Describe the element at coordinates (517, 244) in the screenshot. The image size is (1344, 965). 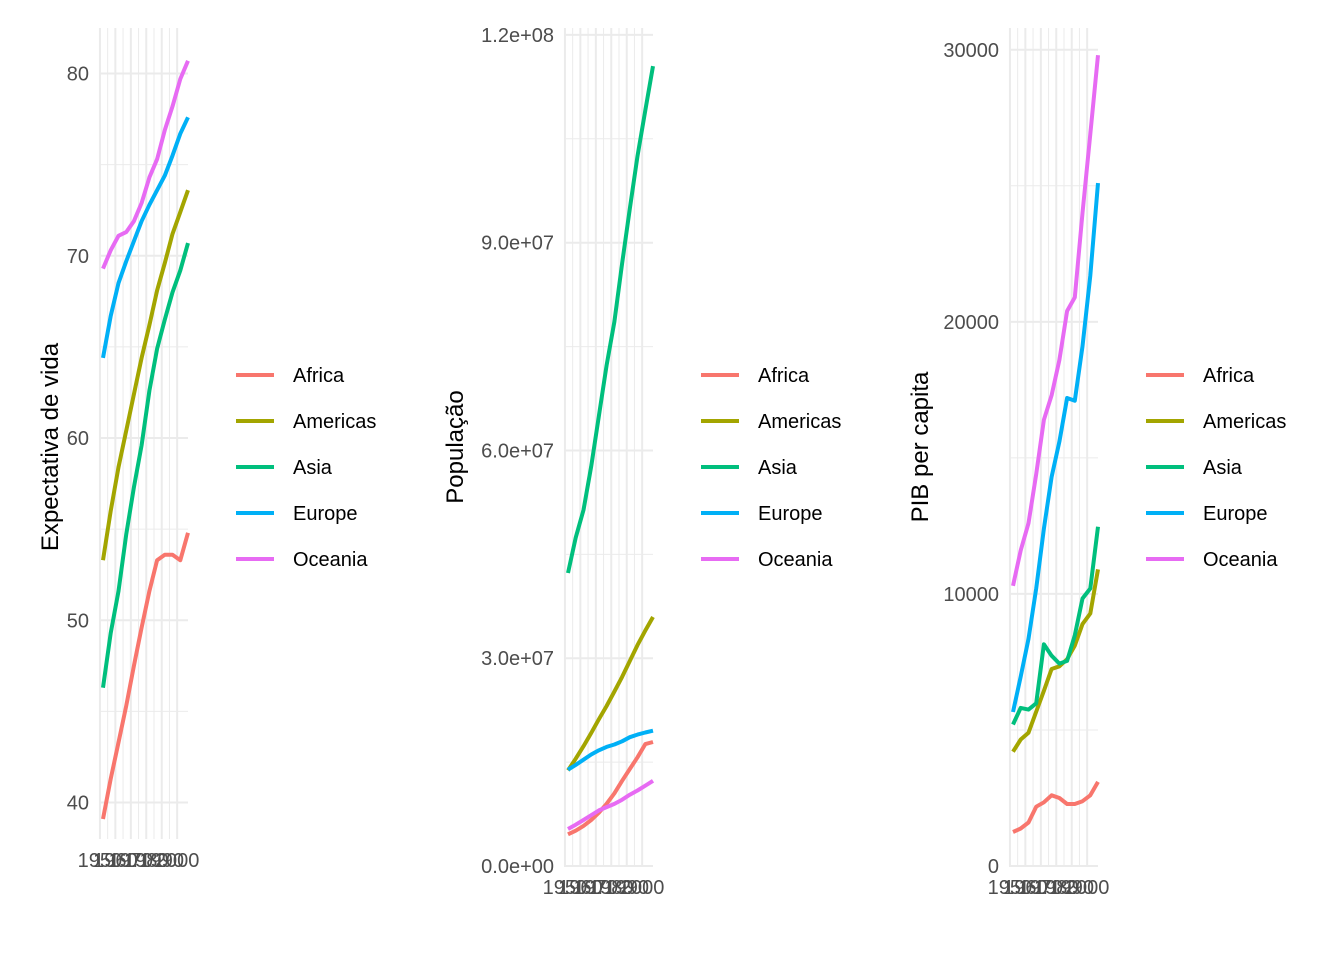
I see `y-tick-label: 9.0e+07` at that location.